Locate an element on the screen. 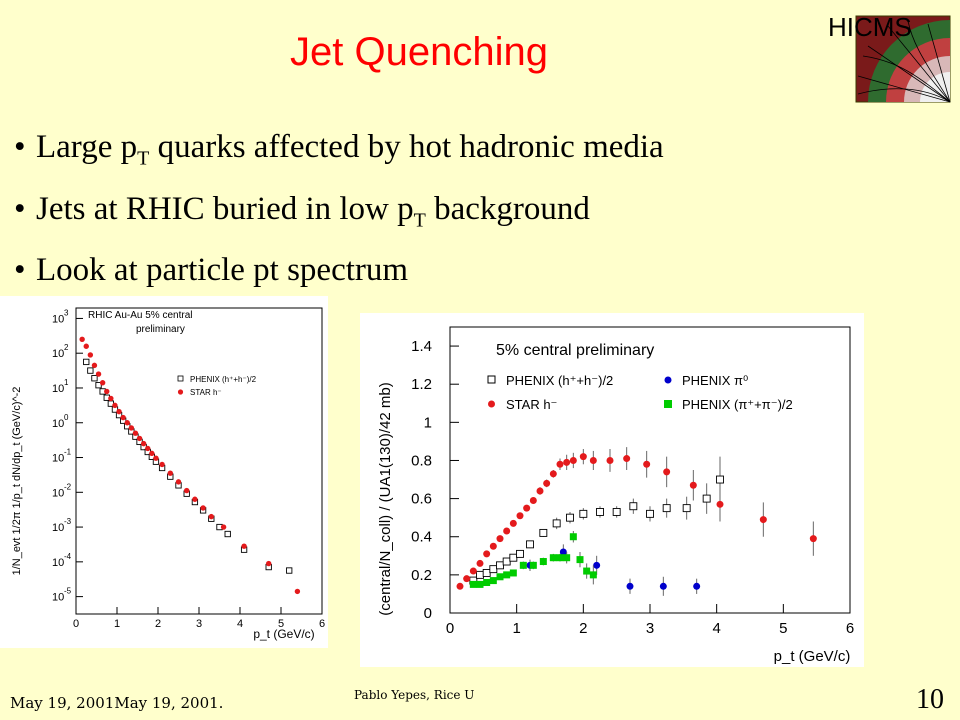 The height and width of the screenshot is (720, 960). y-axis-label: 1/N_evt 1/2π 1/p_t dN/dp_t (GeV/c)^-2 is located at coordinates (17, 481).